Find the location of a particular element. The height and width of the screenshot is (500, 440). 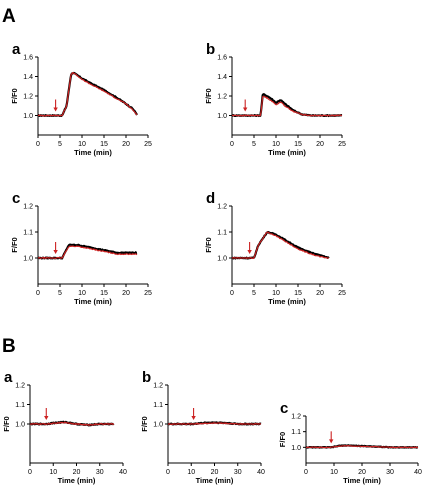

chart-panel-a-b: 1.0 1.2 1.4 1.6 0 5 10 15 20 25 Time (min) F/F0 b is located at coordinates (275, 99).